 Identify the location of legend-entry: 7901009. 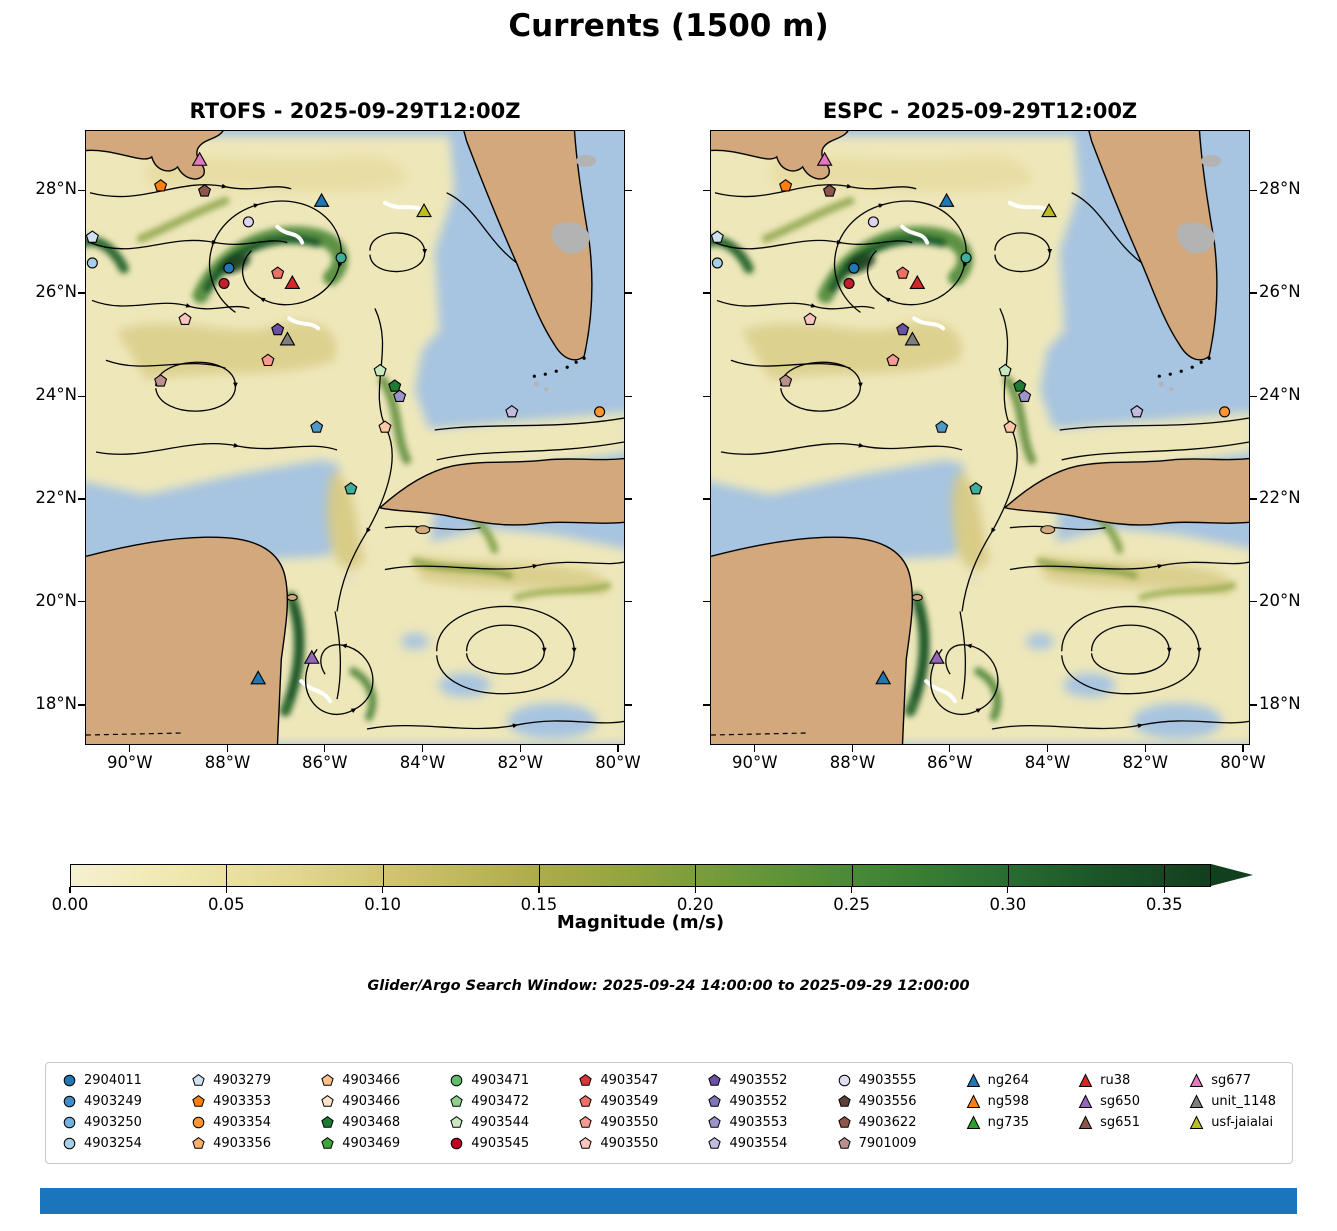
(876, 1143).